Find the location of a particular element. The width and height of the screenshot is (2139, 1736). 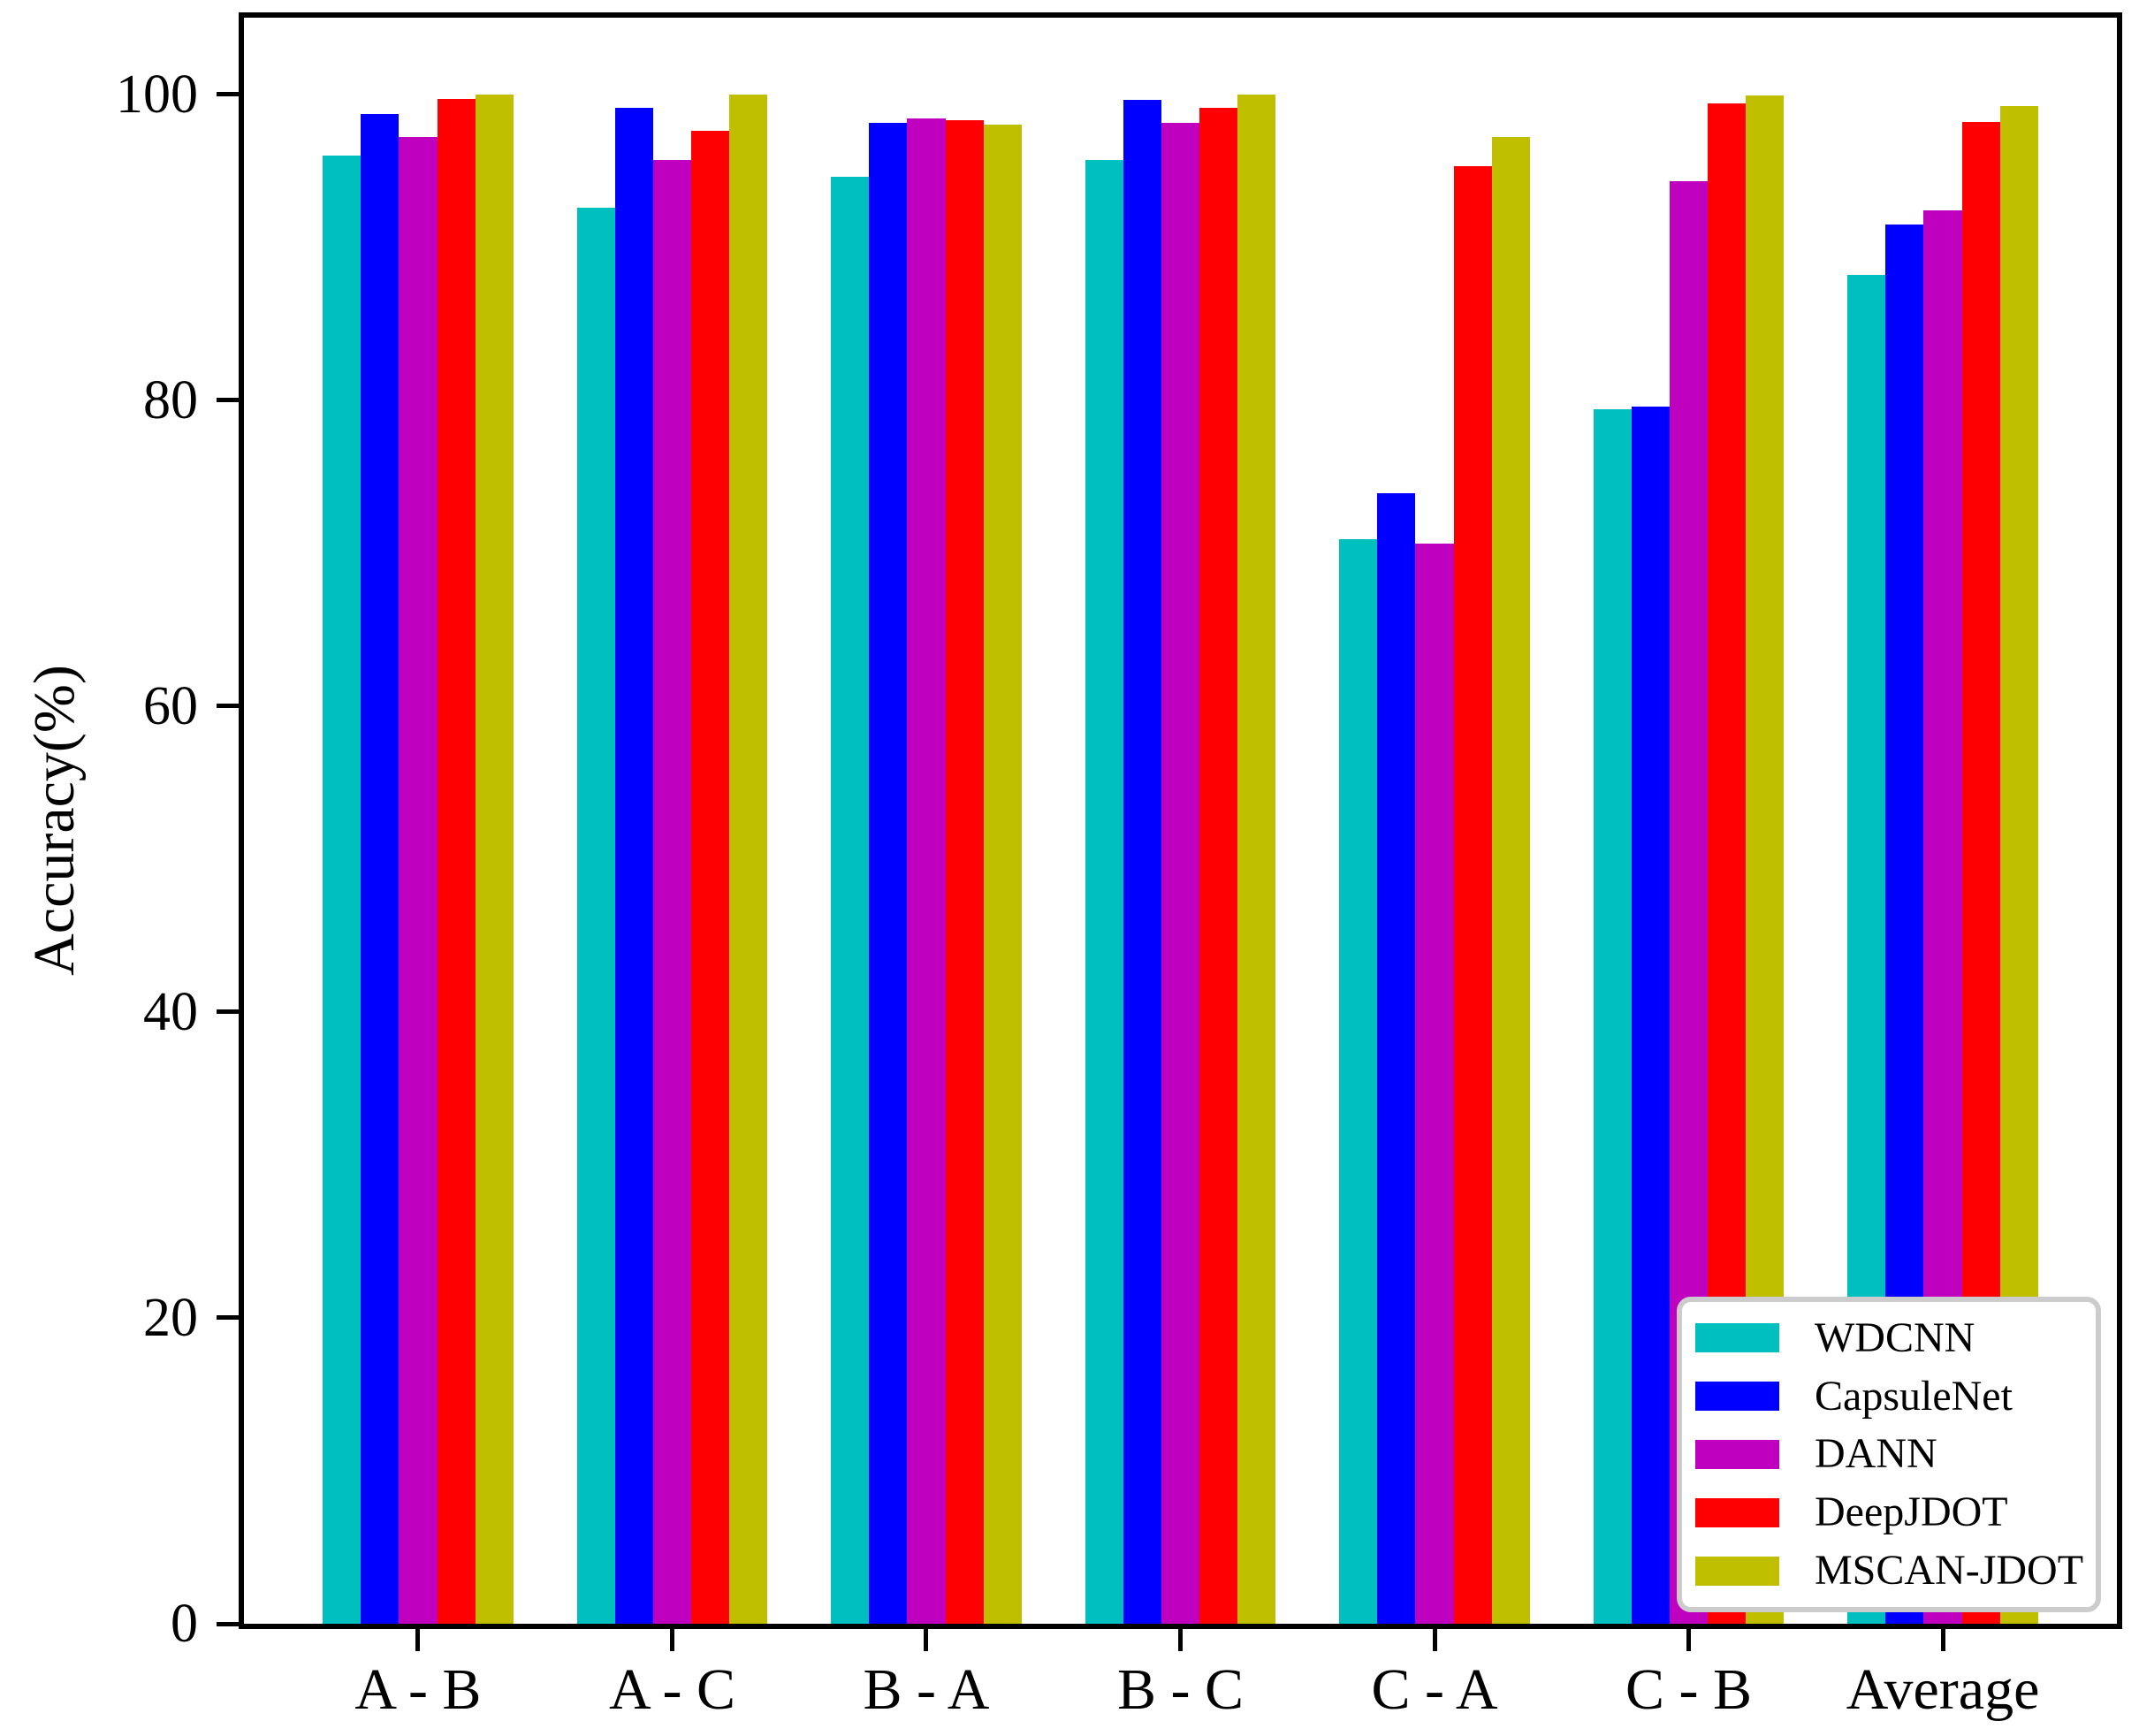

legend-item-DANN: DANN is located at coordinates (1891, 1454).